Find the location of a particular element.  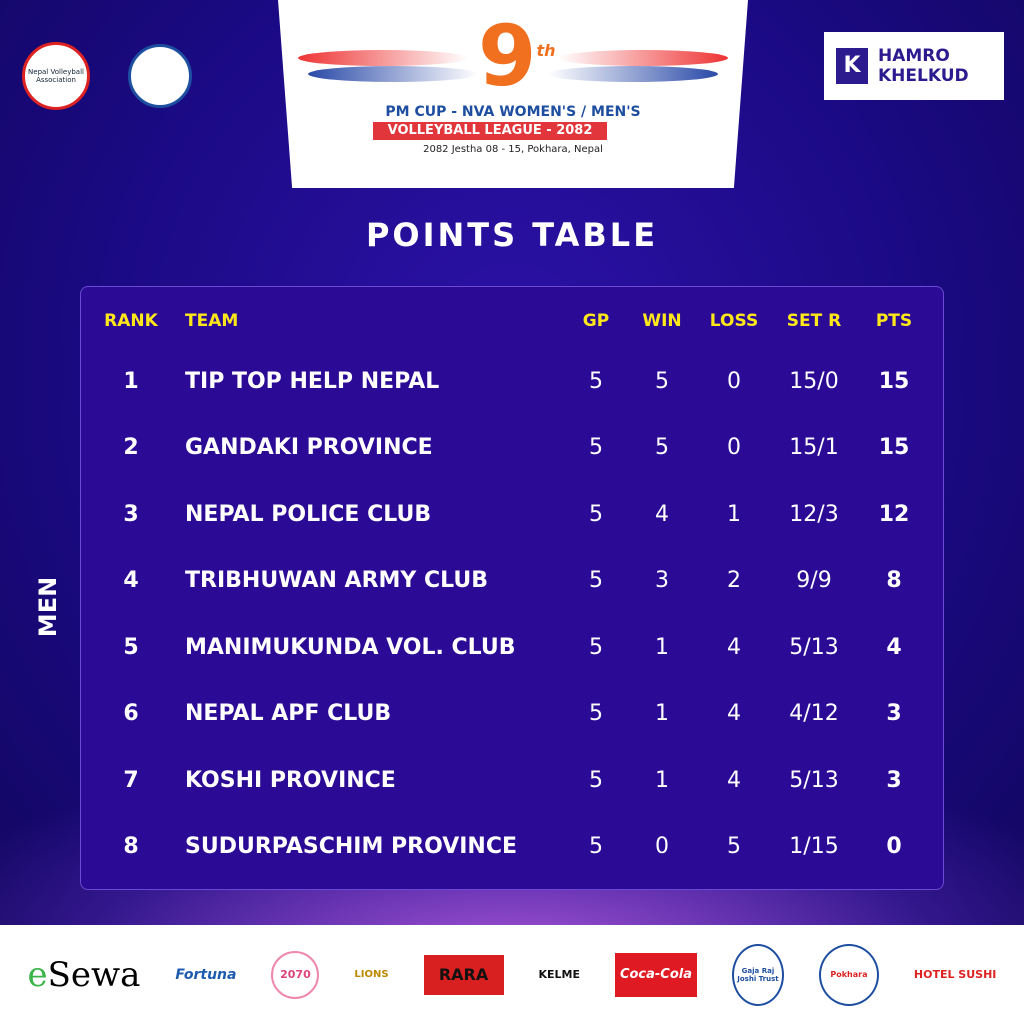

wave-left is located at coordinates (383, 58).